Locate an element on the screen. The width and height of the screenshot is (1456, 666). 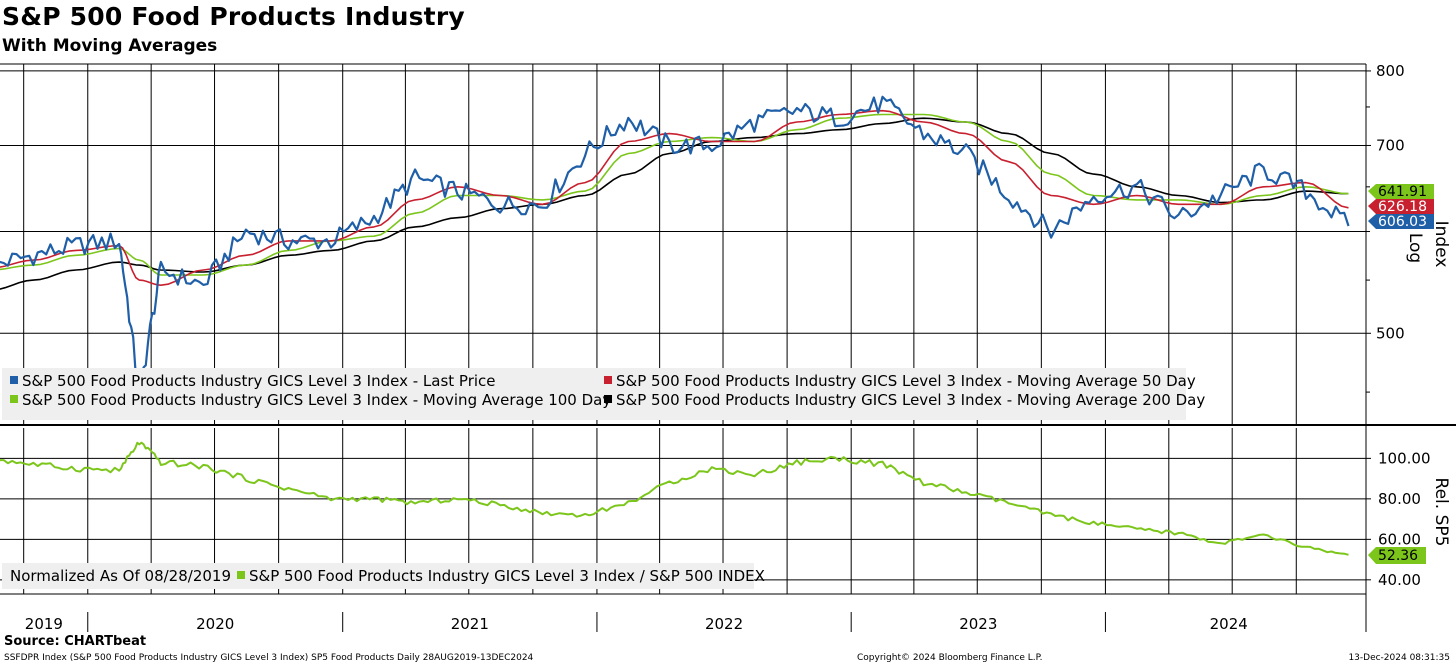
y-tick-label: 80.00 is located at coordinates (1399, 499).